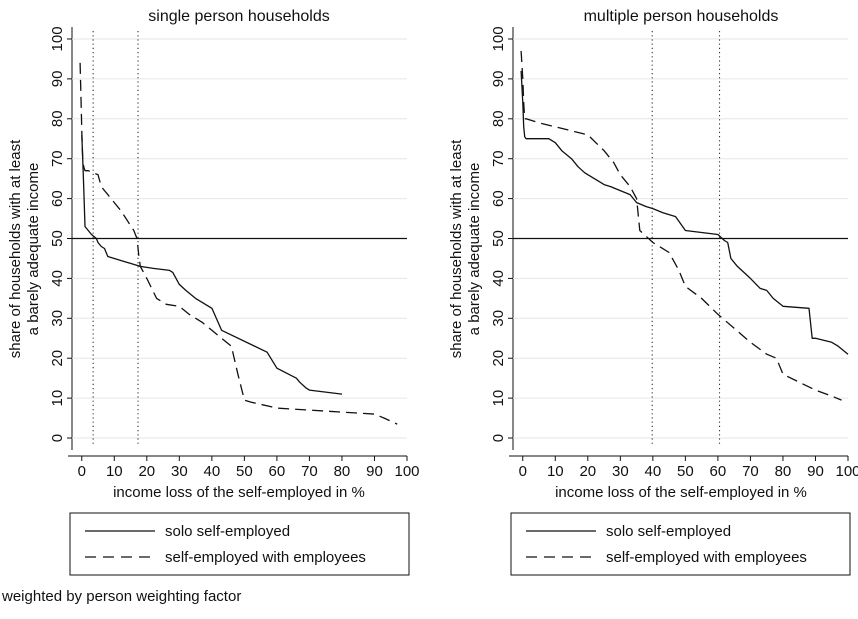  What do you see at coordinates (212, 264) in the screenshot?
I see `series-solo-line` at bounding box center [212, 264].